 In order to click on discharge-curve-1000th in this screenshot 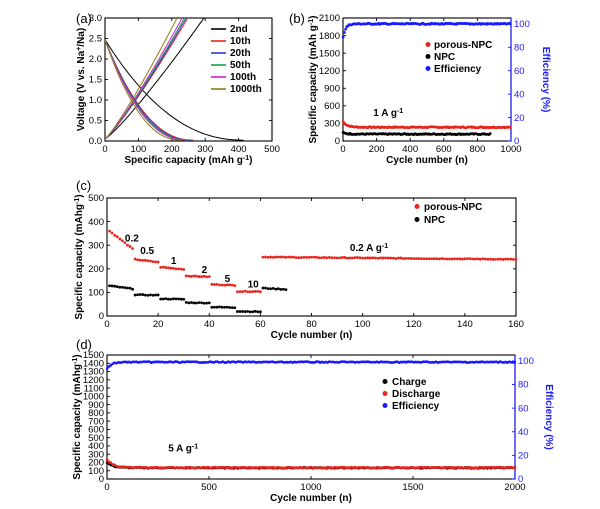, I will do `click(143, 90)`.